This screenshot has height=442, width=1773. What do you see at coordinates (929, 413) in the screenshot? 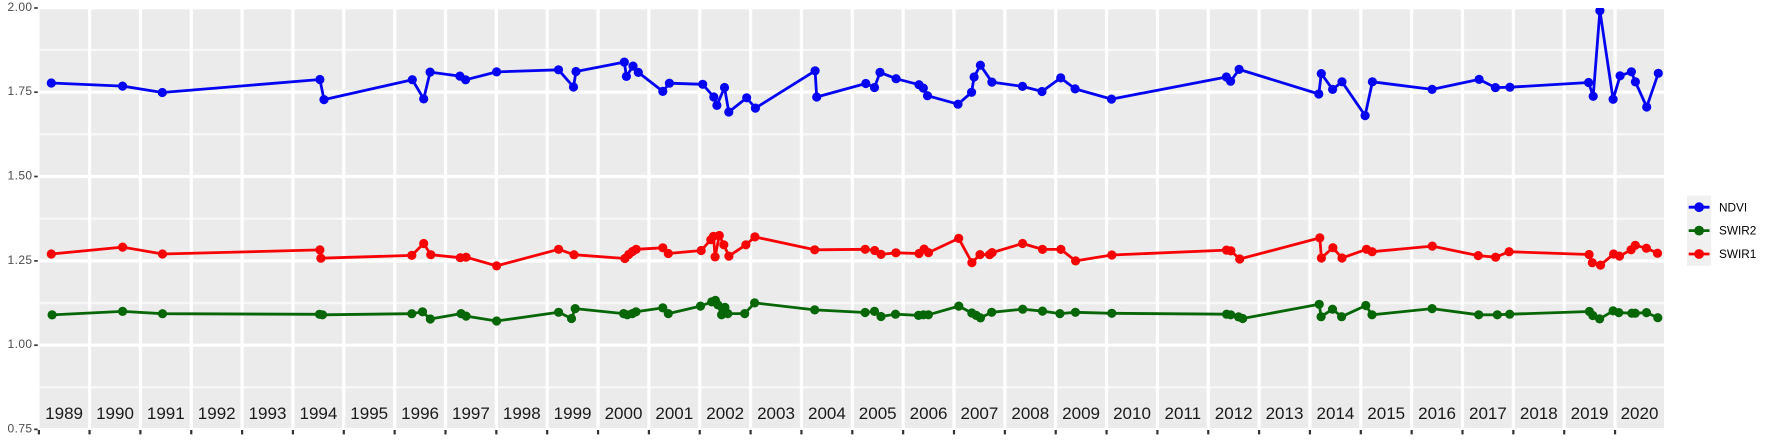
I see `svg-text: 2006` at bounding box center [929, 413].